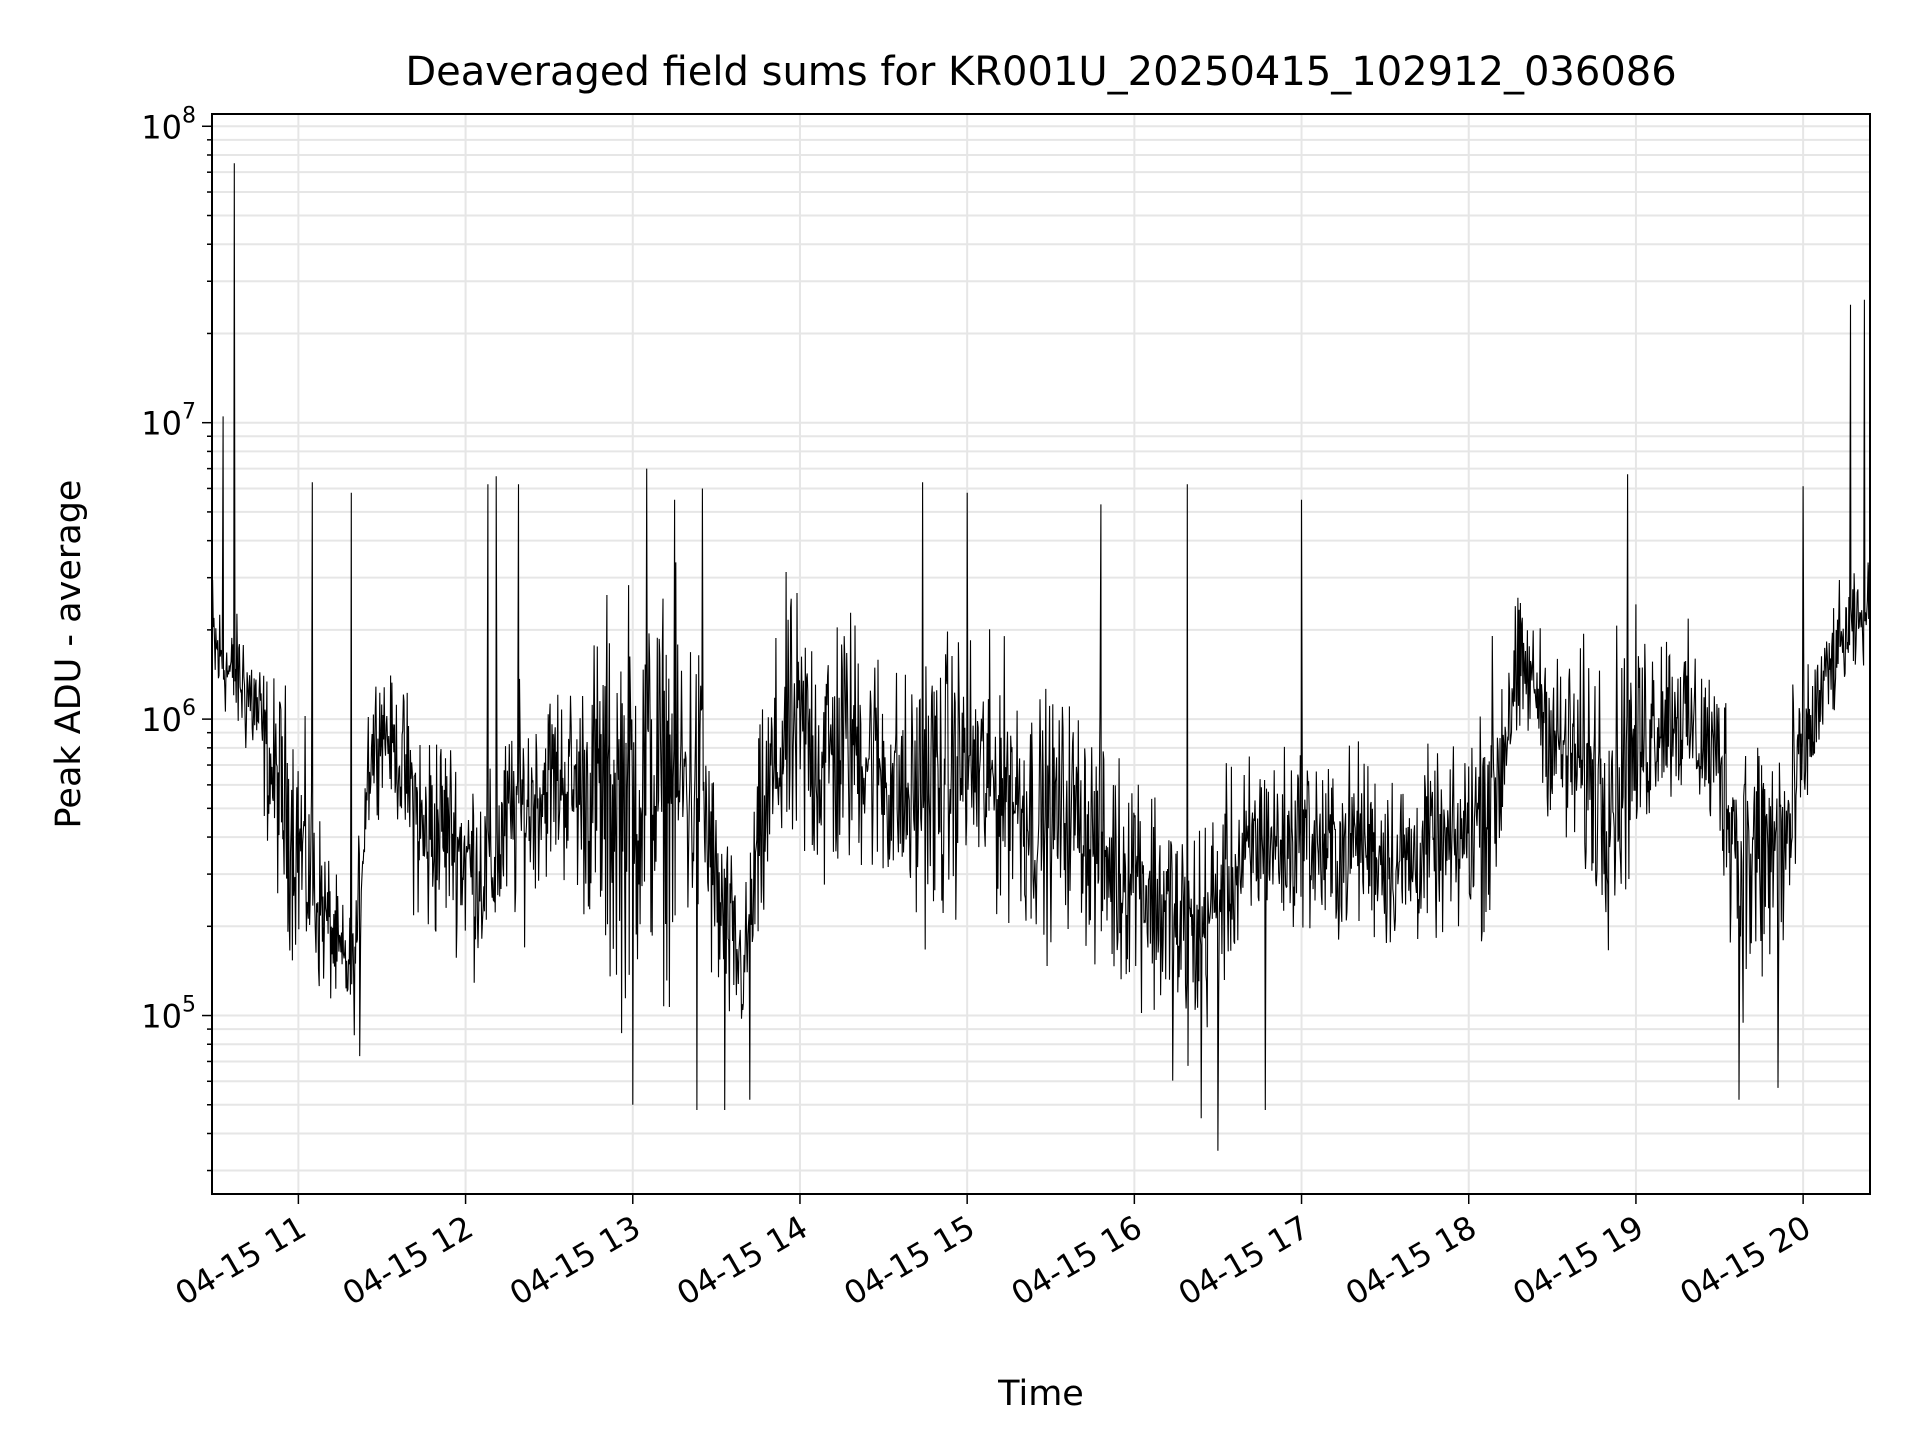  Describe the element at coordinates (168, 421) in the screenshot. I see `y-tick-label: 10⁷` at that location.